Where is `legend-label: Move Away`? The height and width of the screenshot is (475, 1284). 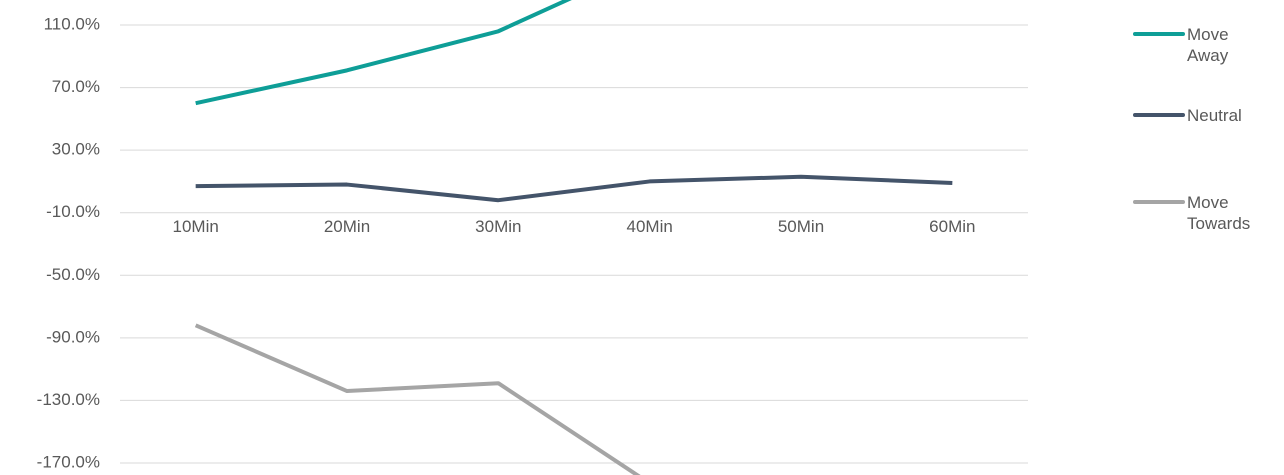
legend-label: Move Away is located at coordinates (1208, 45).